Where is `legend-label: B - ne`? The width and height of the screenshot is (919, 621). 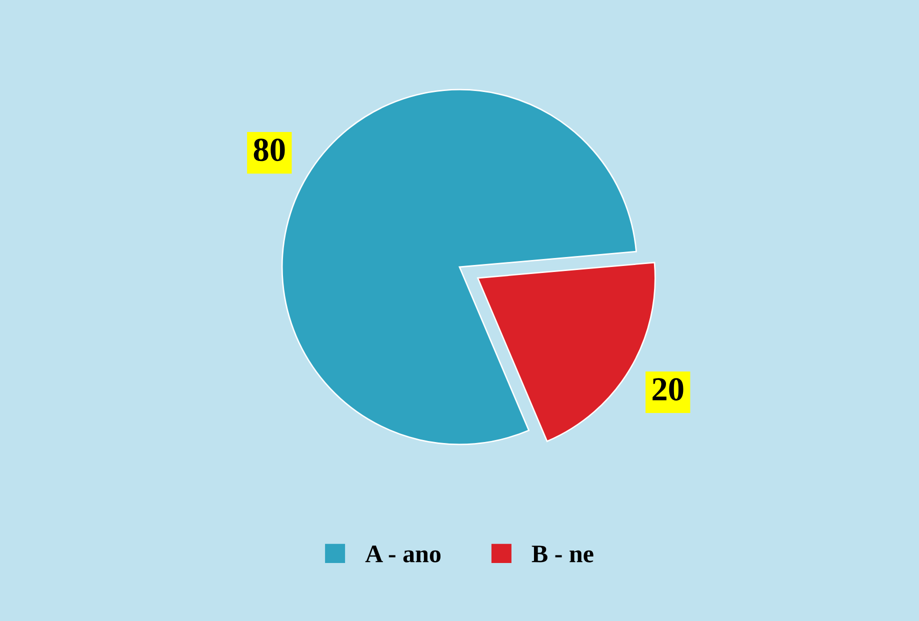 legend-label: B - ne is located at coordinates (563, 554).